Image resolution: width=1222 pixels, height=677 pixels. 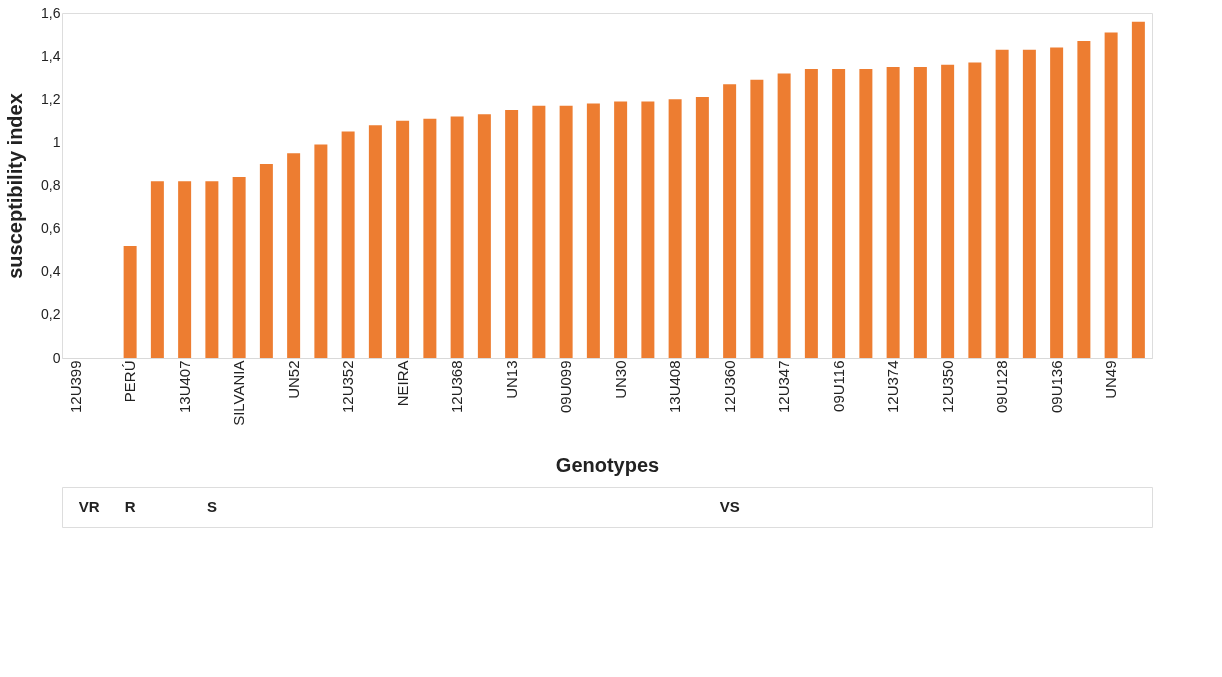 I want to click on x-tick-label: NEIRA, so click(x=402, y=383).